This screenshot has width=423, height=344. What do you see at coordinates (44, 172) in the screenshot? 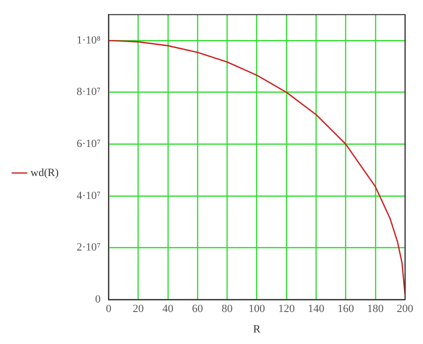
I see `legend-label: wd(R)` at bounding box center [44, 172].